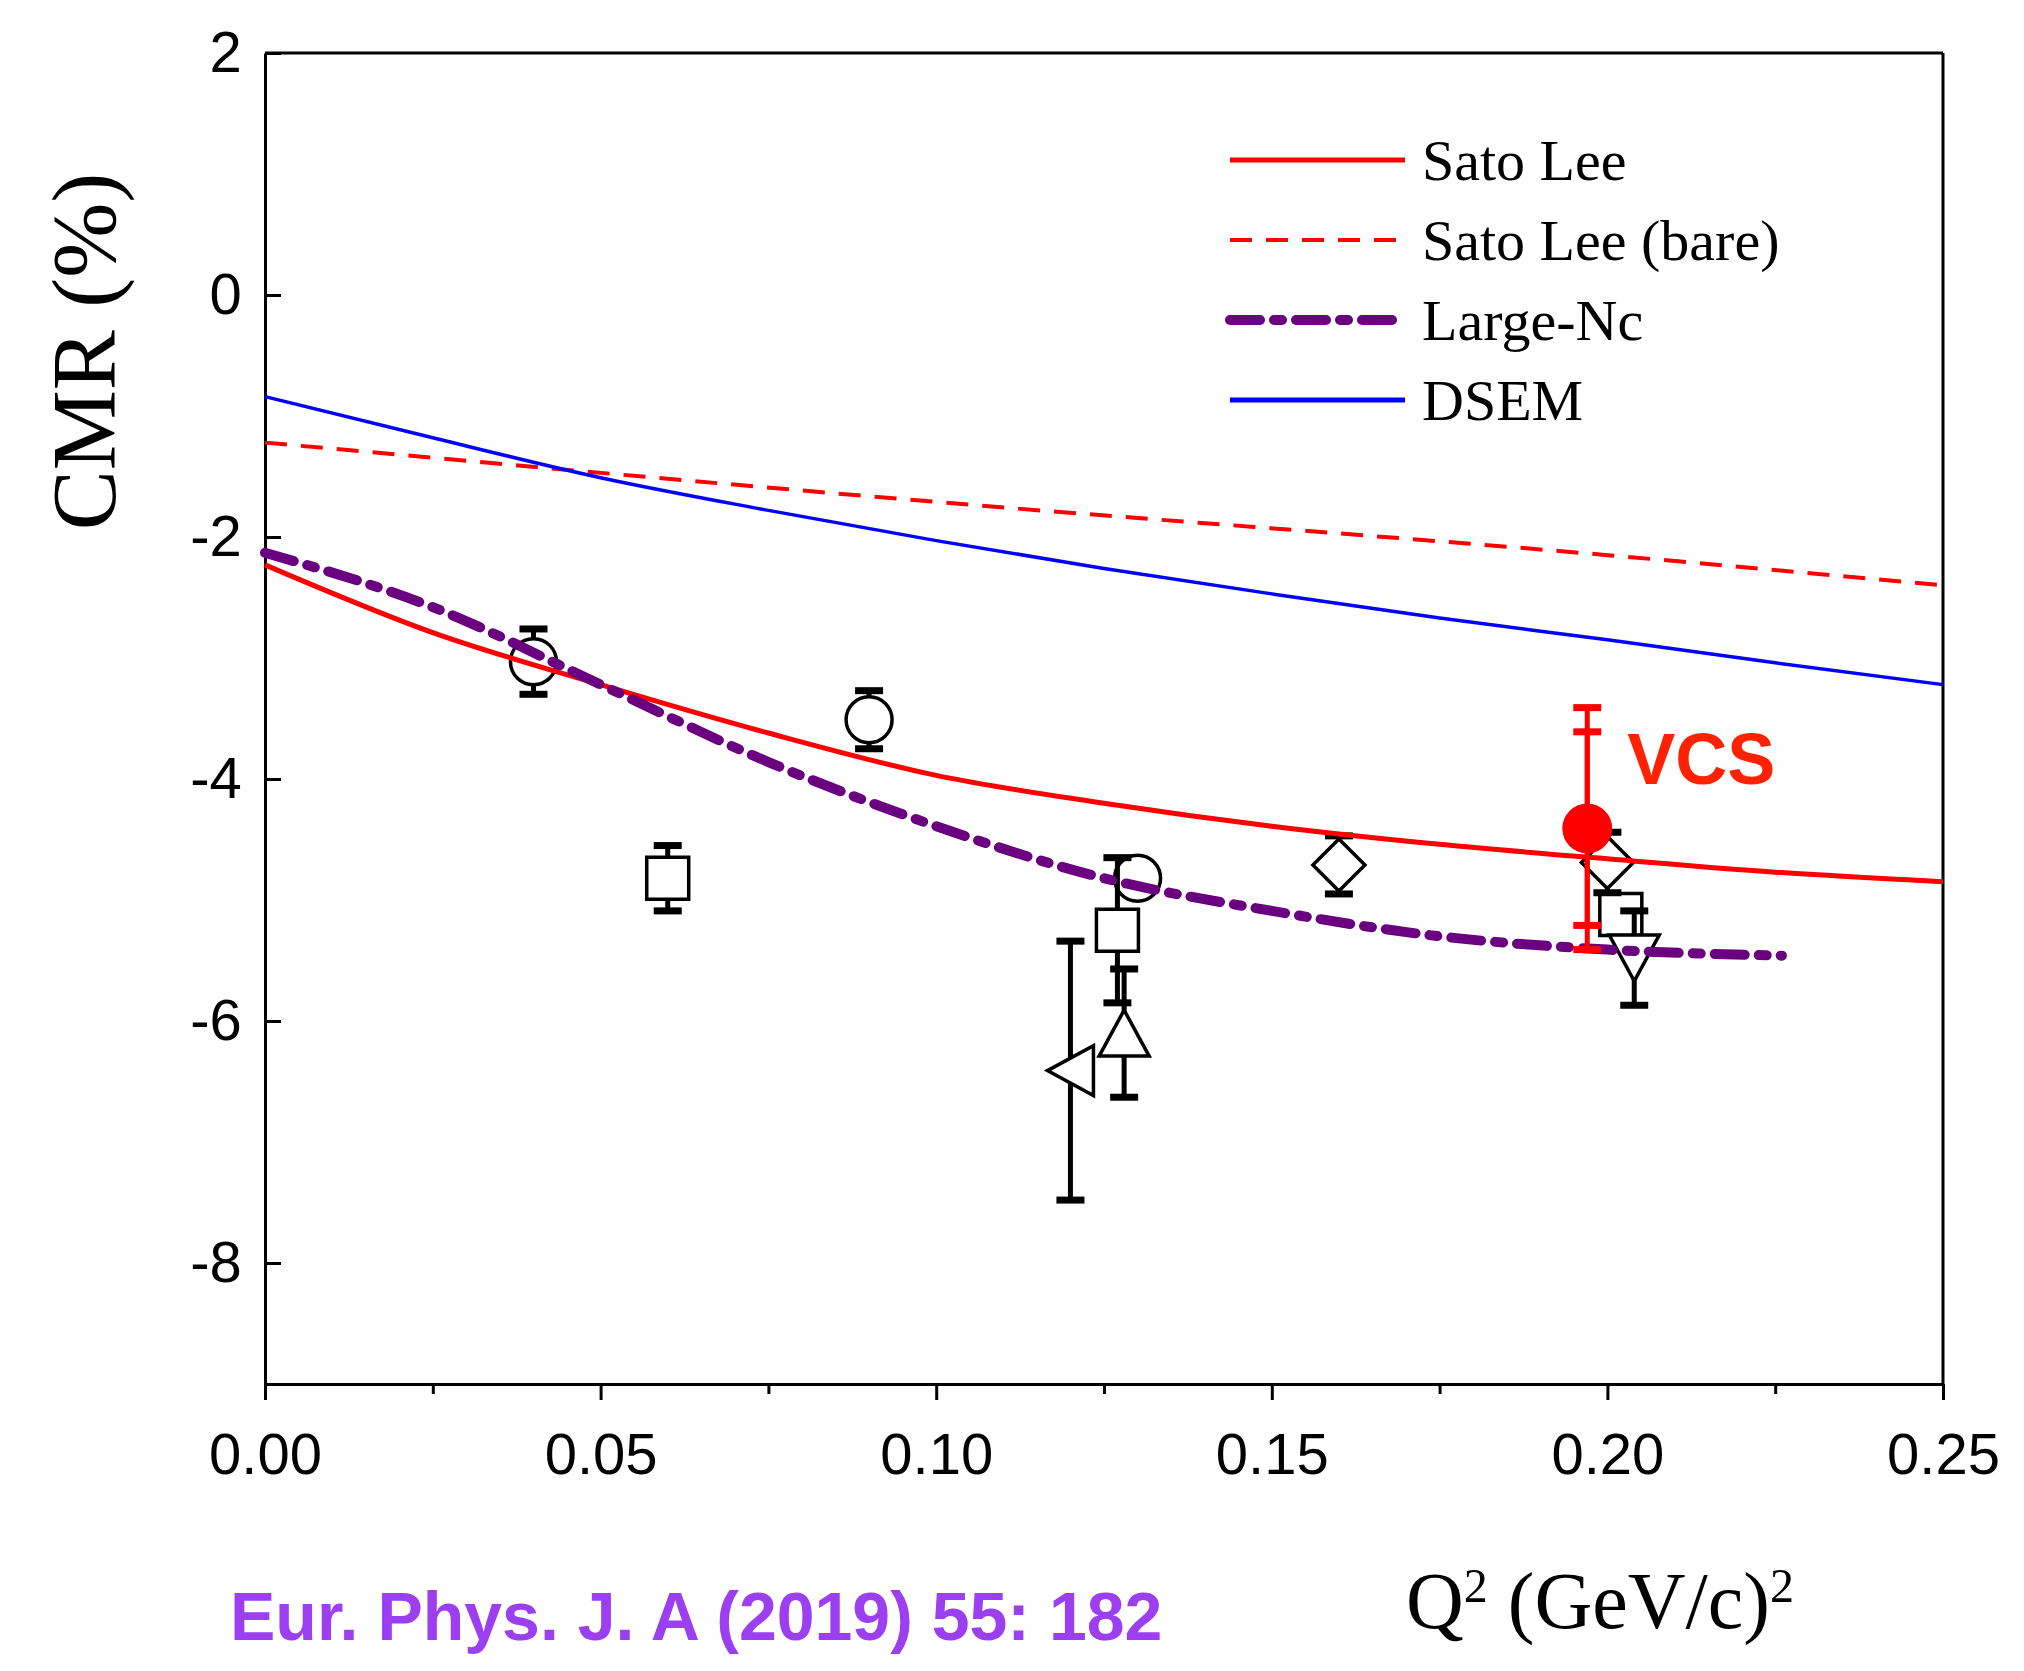 The image size is (2024, 1671). Describe the element at coordinates (1608, 1453) in the screenshot. I see `x-tick-label: 0.20` at that location.